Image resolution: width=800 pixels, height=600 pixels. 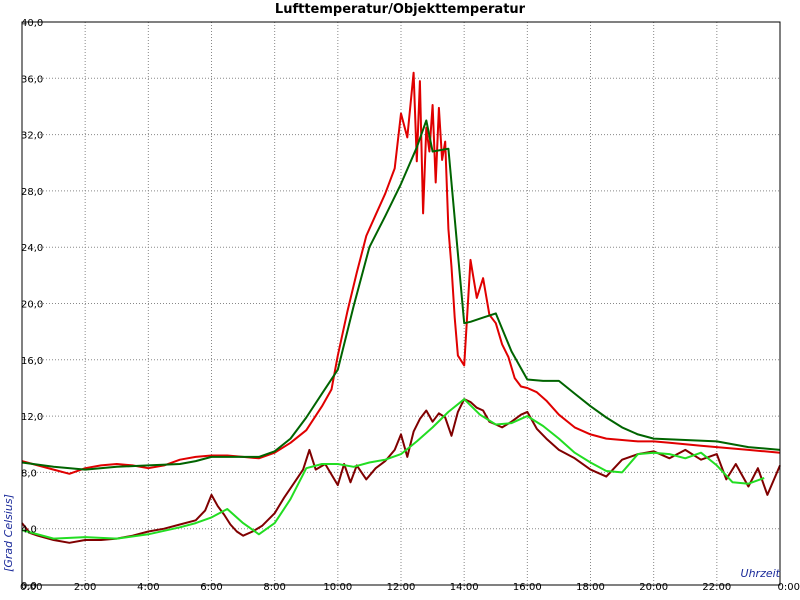 I want to click on y-tick-label: 4,0, so click(x=29, y=530).